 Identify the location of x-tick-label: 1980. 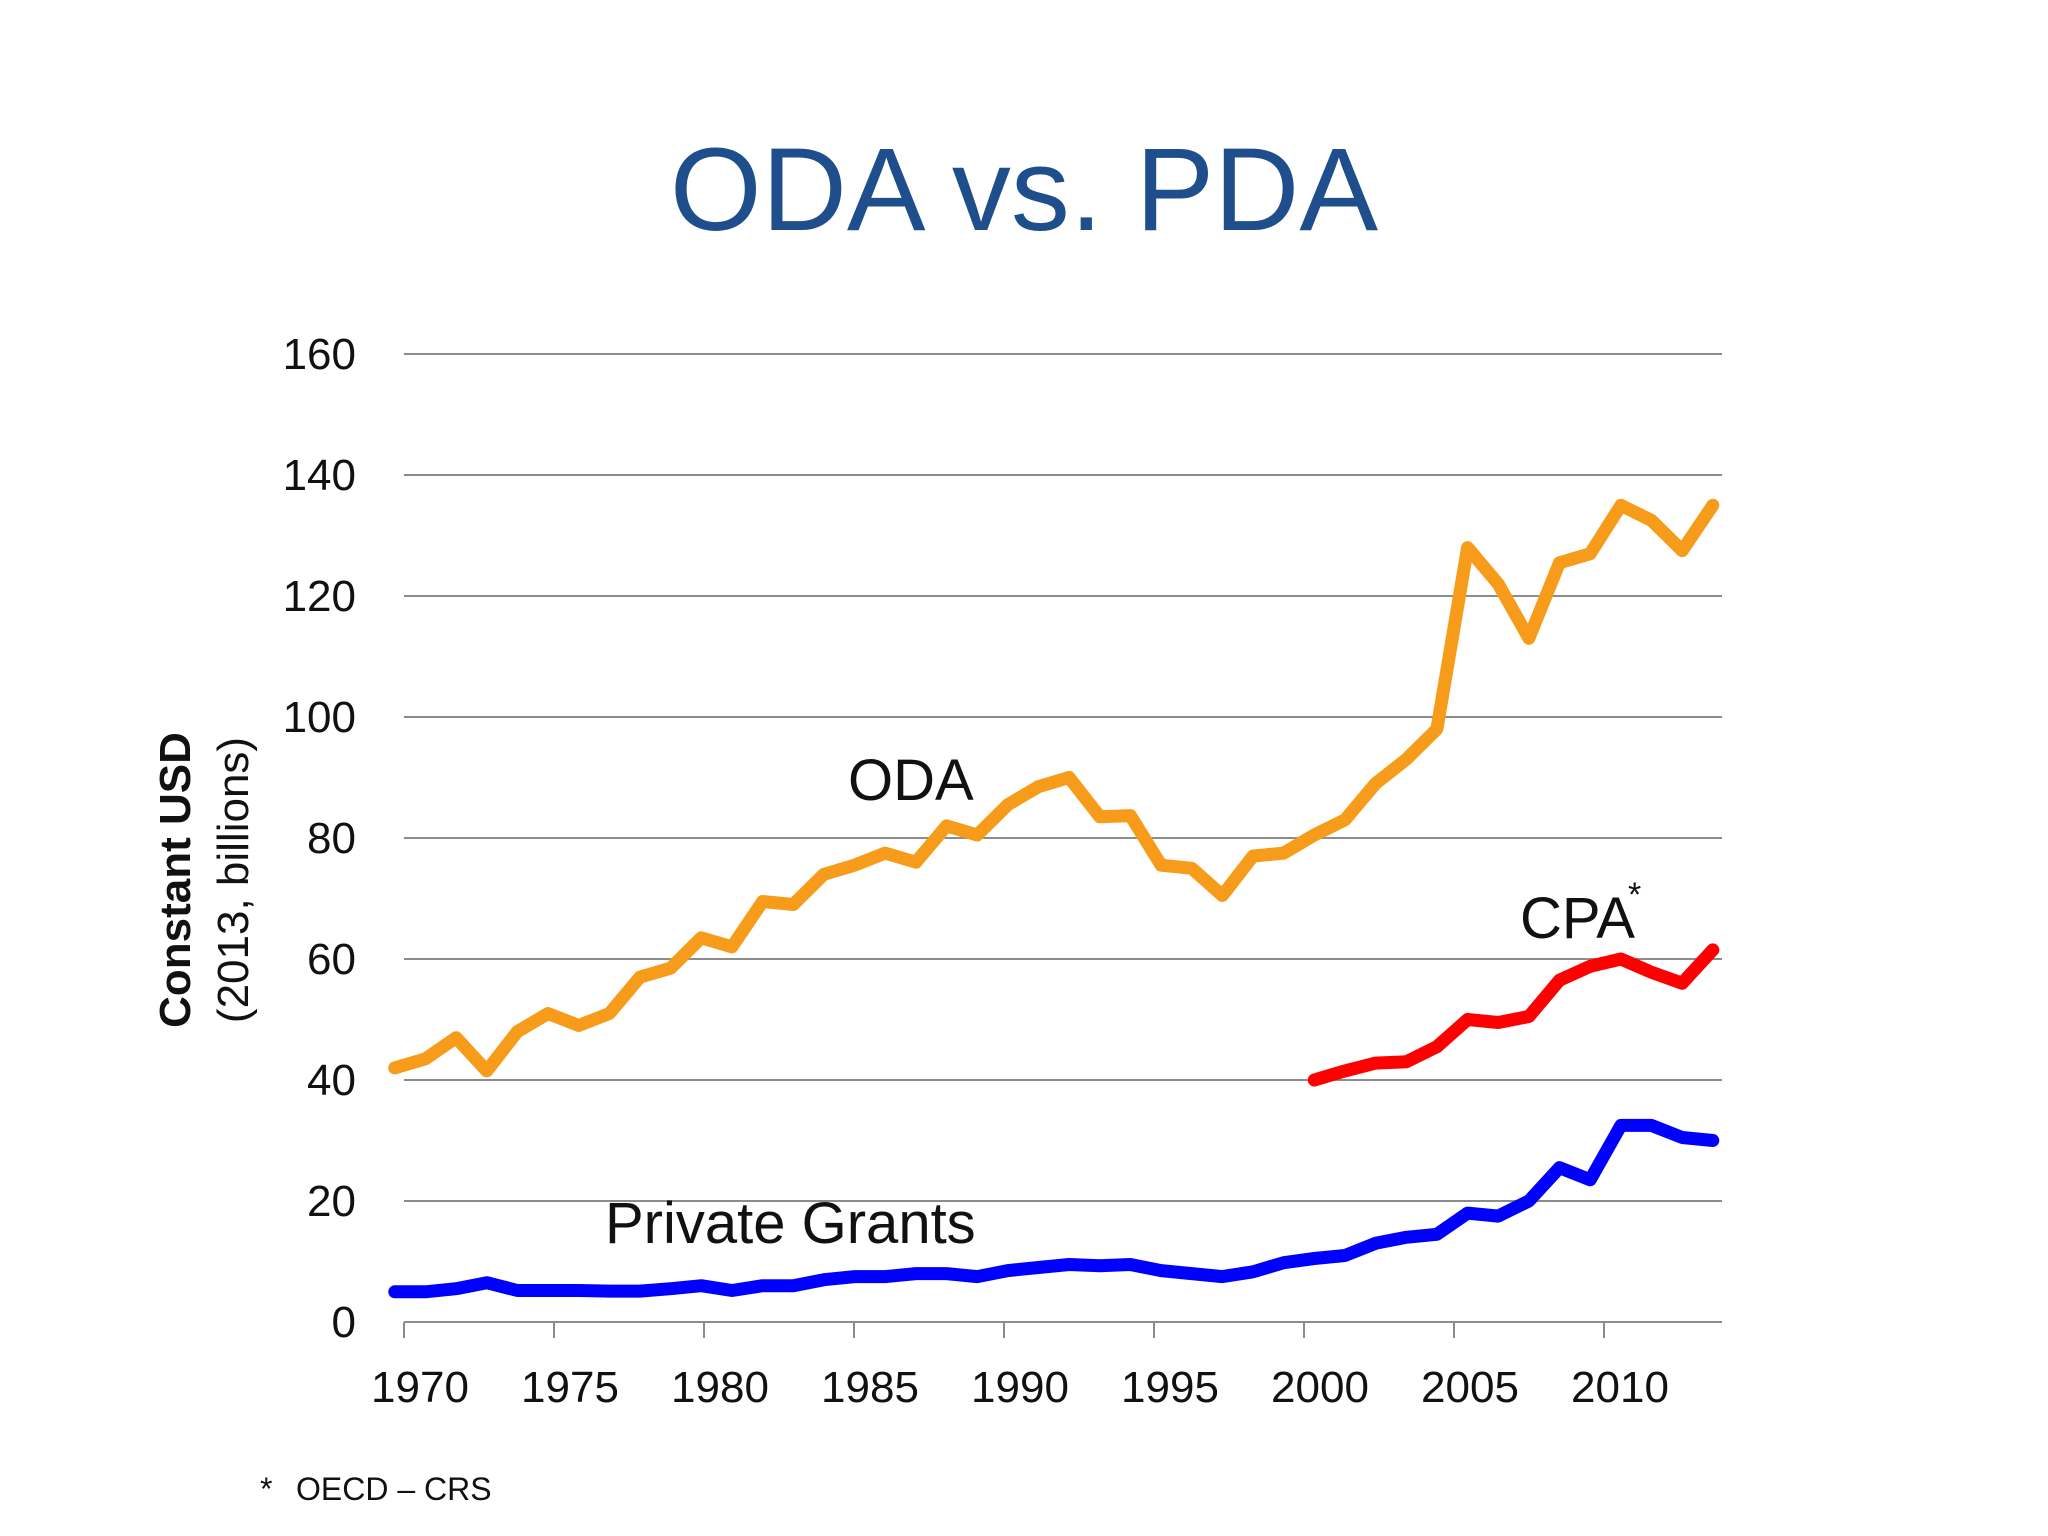
(720, 1387).